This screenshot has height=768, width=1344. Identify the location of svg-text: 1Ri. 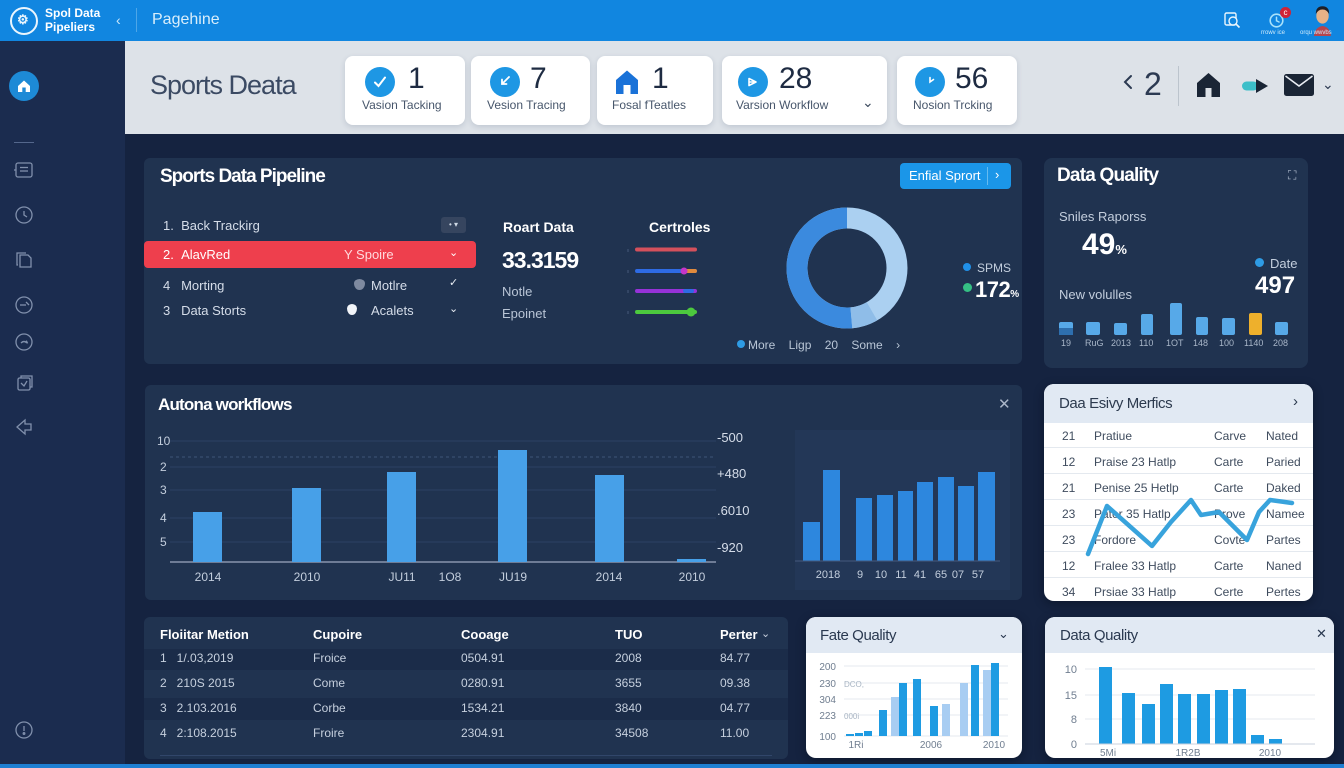
(855, 745).